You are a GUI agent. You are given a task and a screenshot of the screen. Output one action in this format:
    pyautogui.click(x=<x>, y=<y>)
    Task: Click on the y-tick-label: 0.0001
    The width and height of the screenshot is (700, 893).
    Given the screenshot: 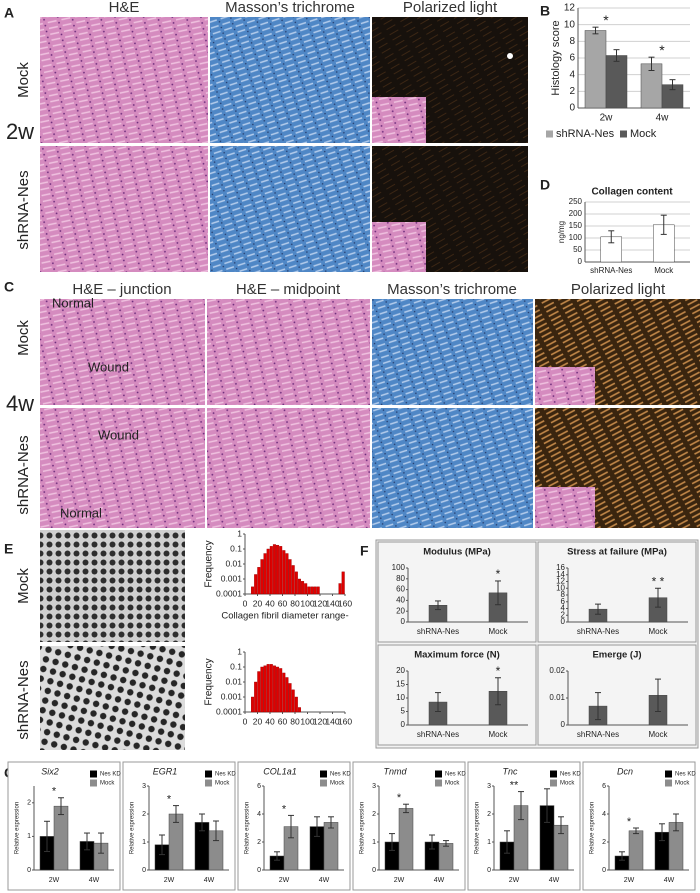 What is the action you would take?
    pyautogui.click(x=229, y=711)
    